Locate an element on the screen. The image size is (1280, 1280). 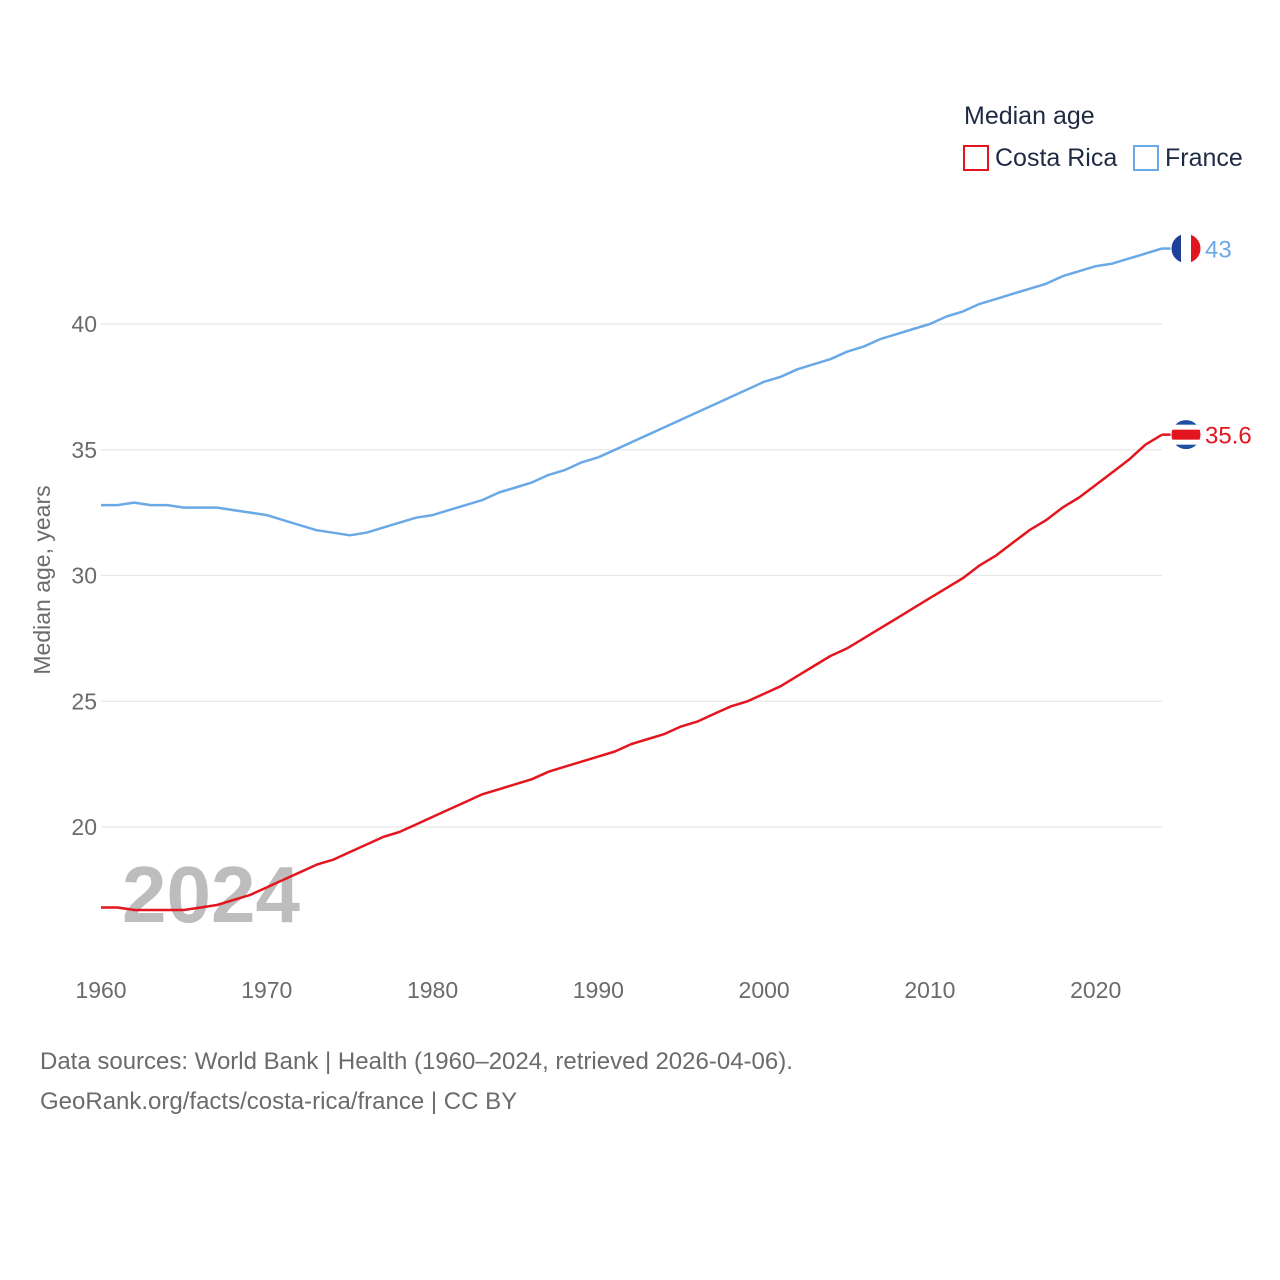
end-value-label-france: 43 is located at coordinates (1218, 250).